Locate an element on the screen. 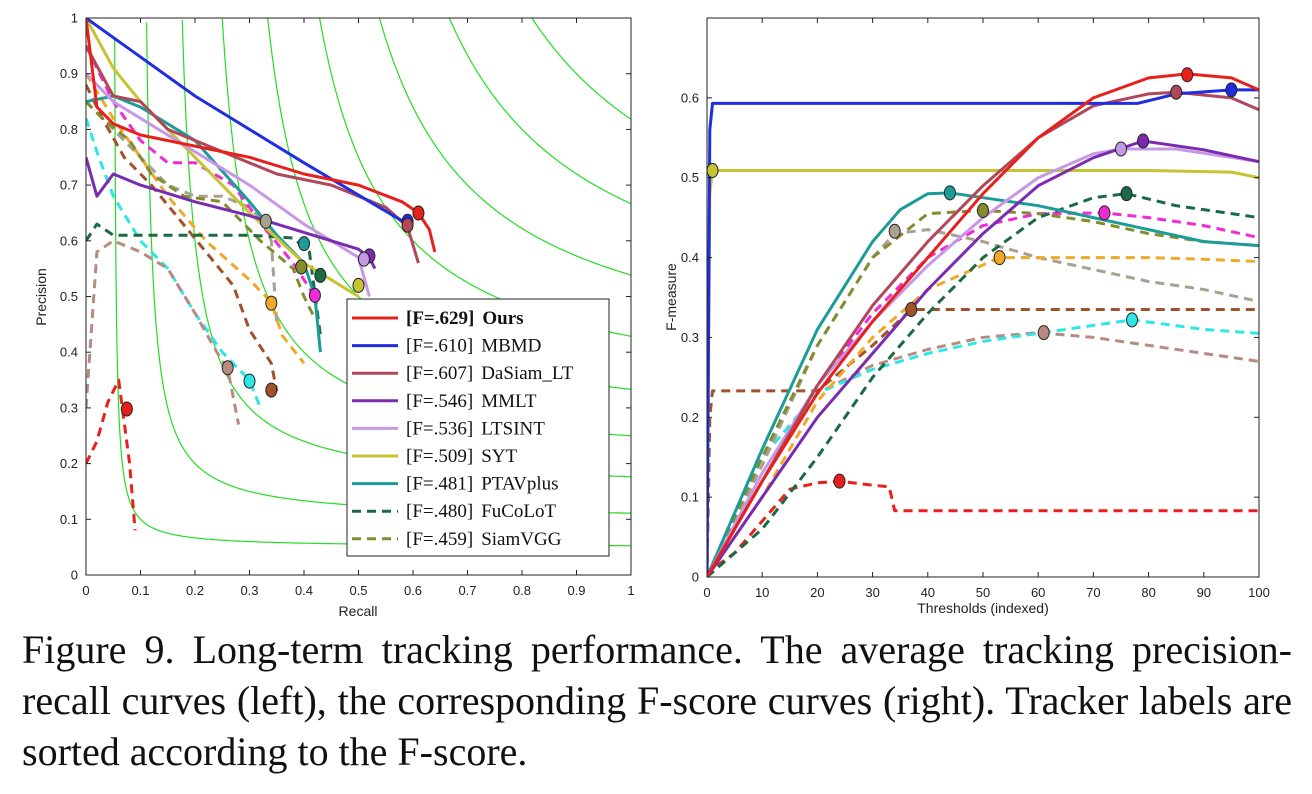 This screenshot has height=794, width=1312. f-marker-fucolot is located at coordinates (1126, 194).